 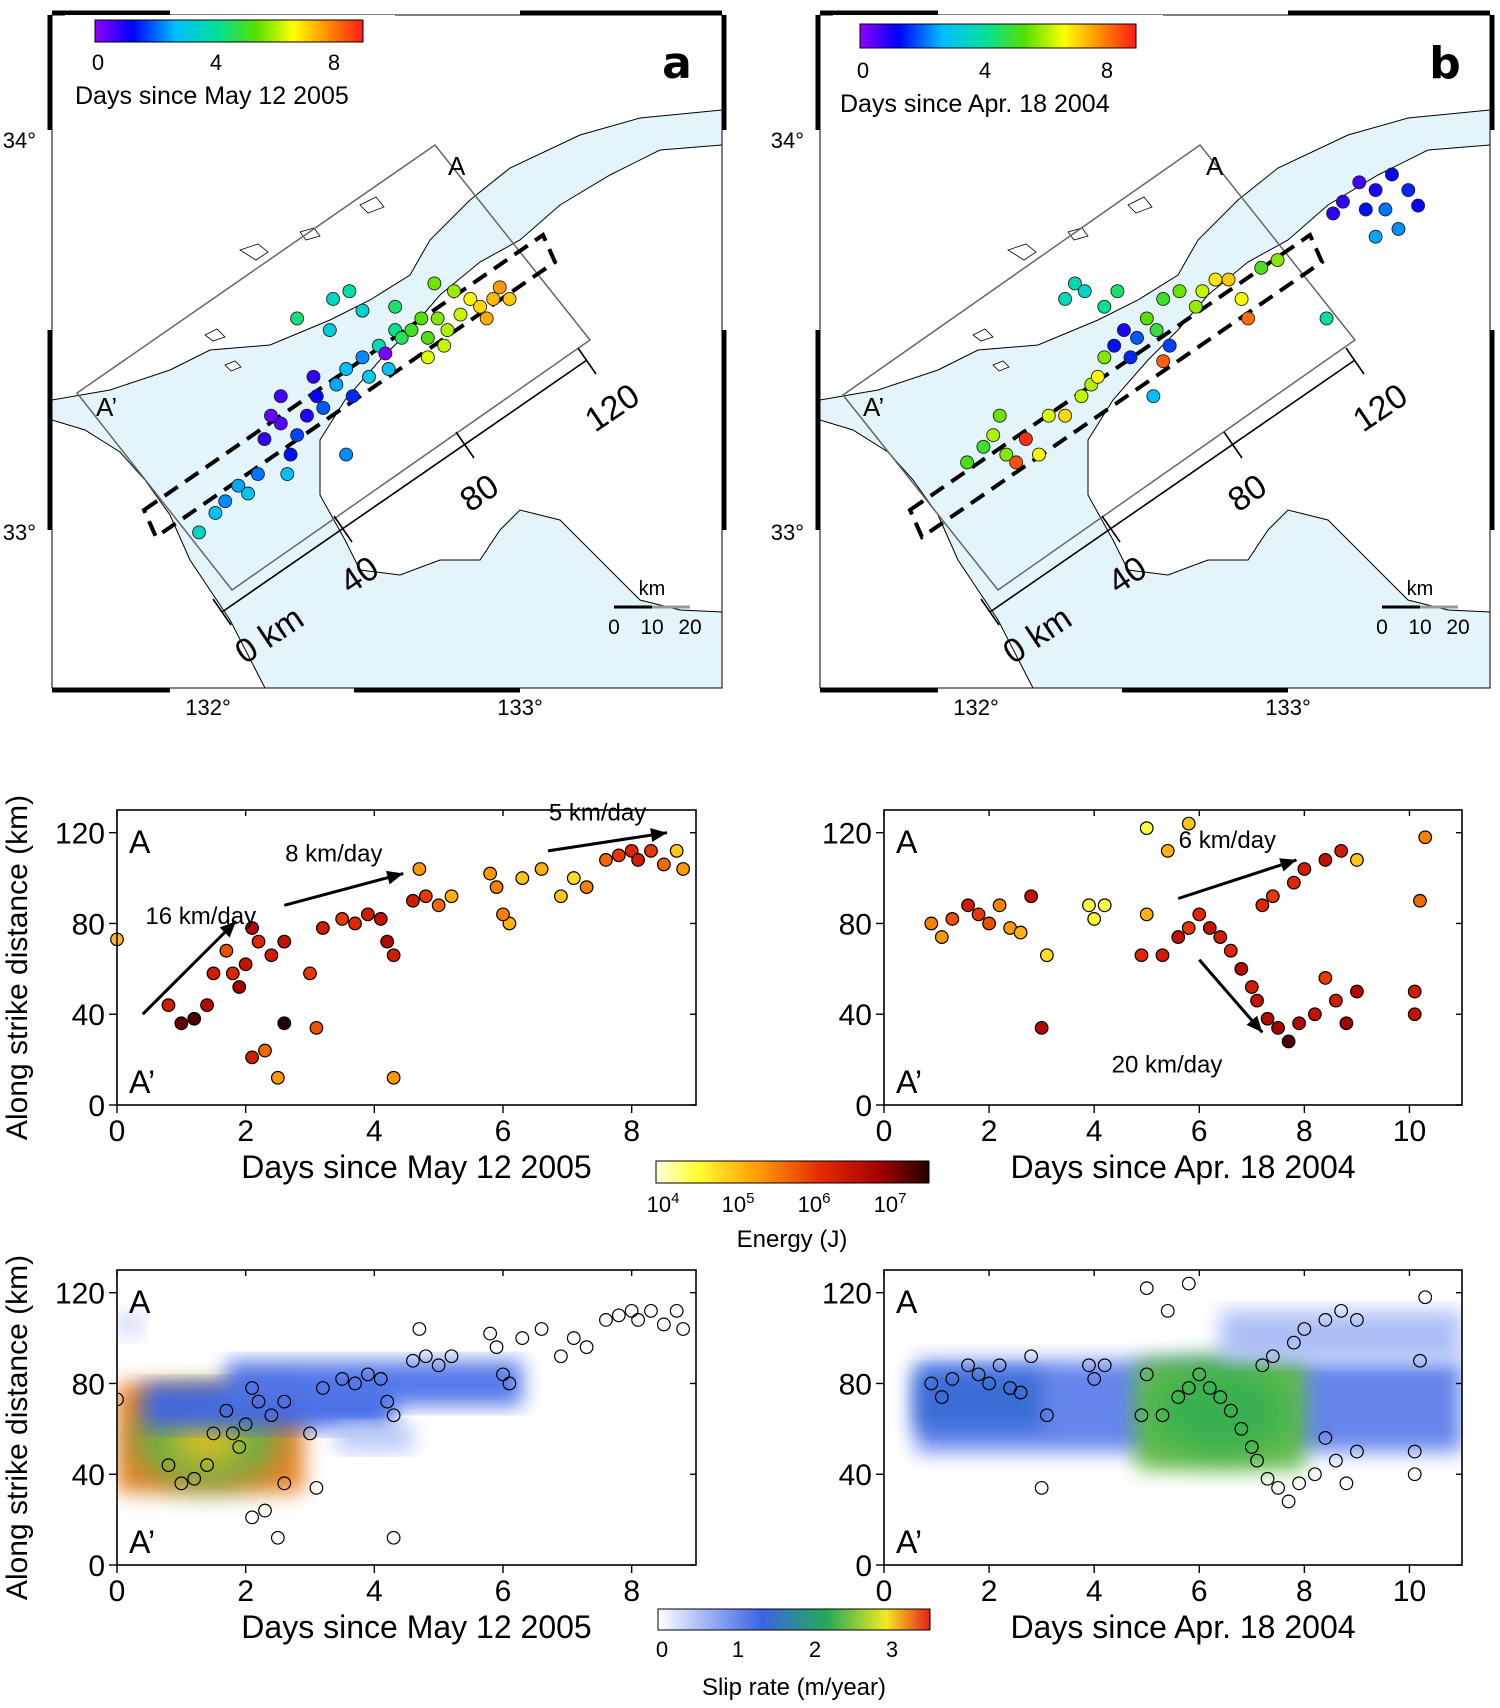 I want to click on slip-patch, so click(x=374, y=1383).